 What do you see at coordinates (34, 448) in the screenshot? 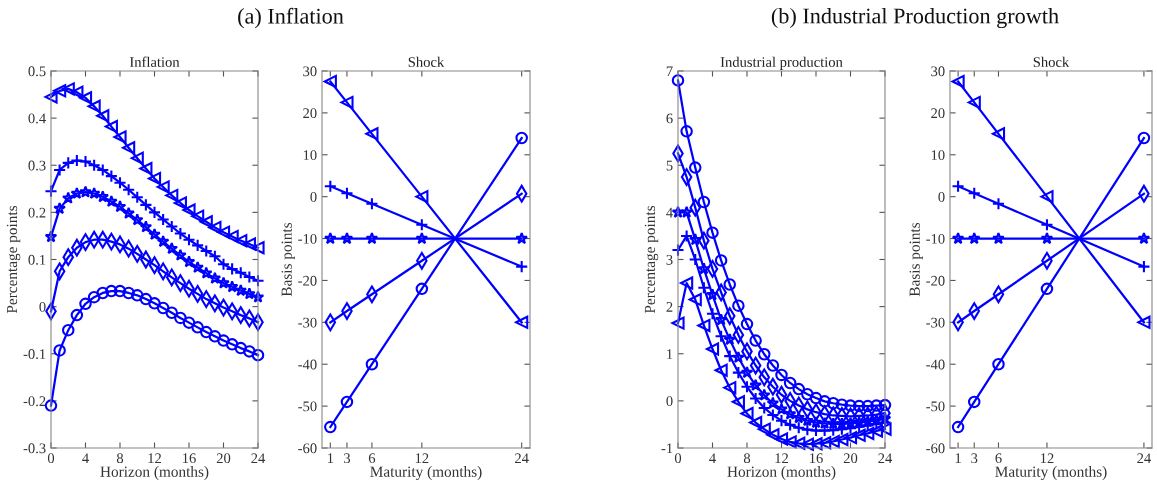
I see `y-tick-label: -0.3` at bounding box center [34, 448].